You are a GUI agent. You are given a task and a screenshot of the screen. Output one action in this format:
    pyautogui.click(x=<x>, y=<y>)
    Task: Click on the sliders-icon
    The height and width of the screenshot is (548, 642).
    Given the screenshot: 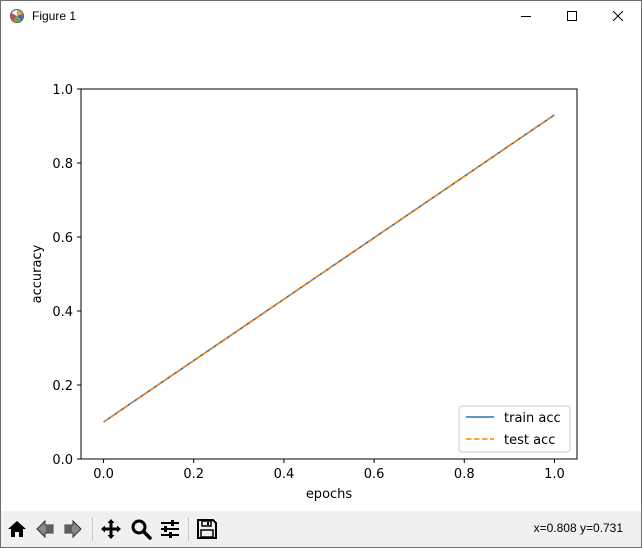 What is the action you would take?
    pyautogui.click(x=170, y=529)
    